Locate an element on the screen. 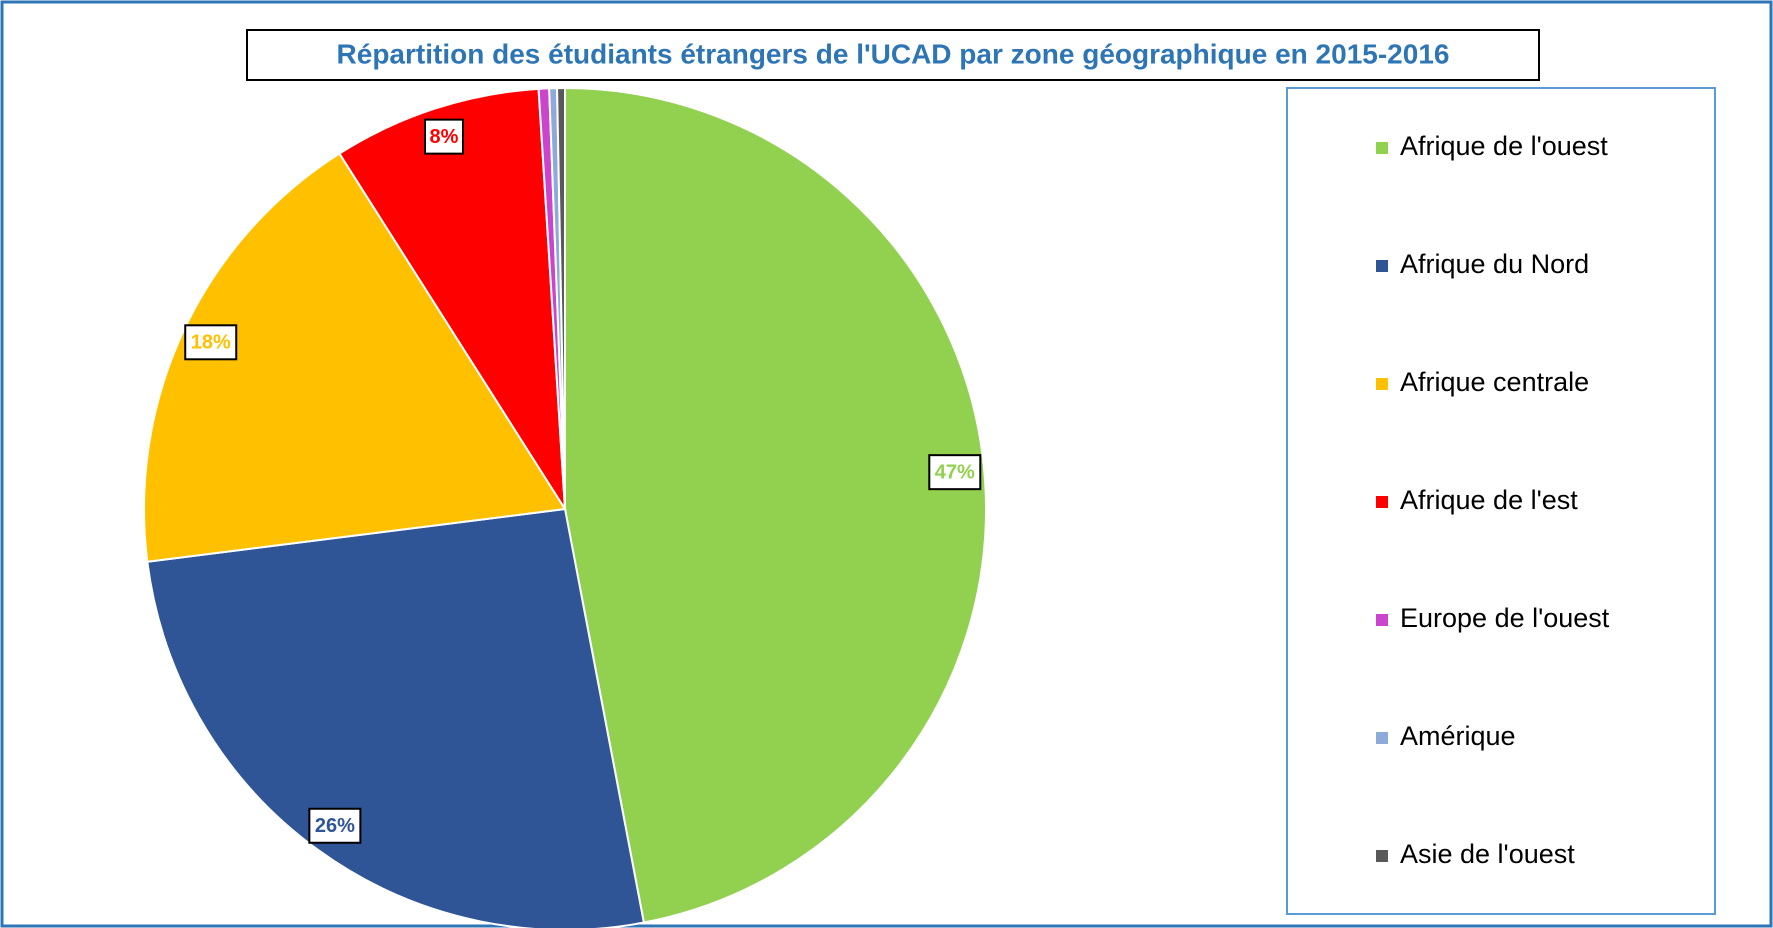  legend-label: Afrique de l'ouest is located at coordinates (1504, 146).